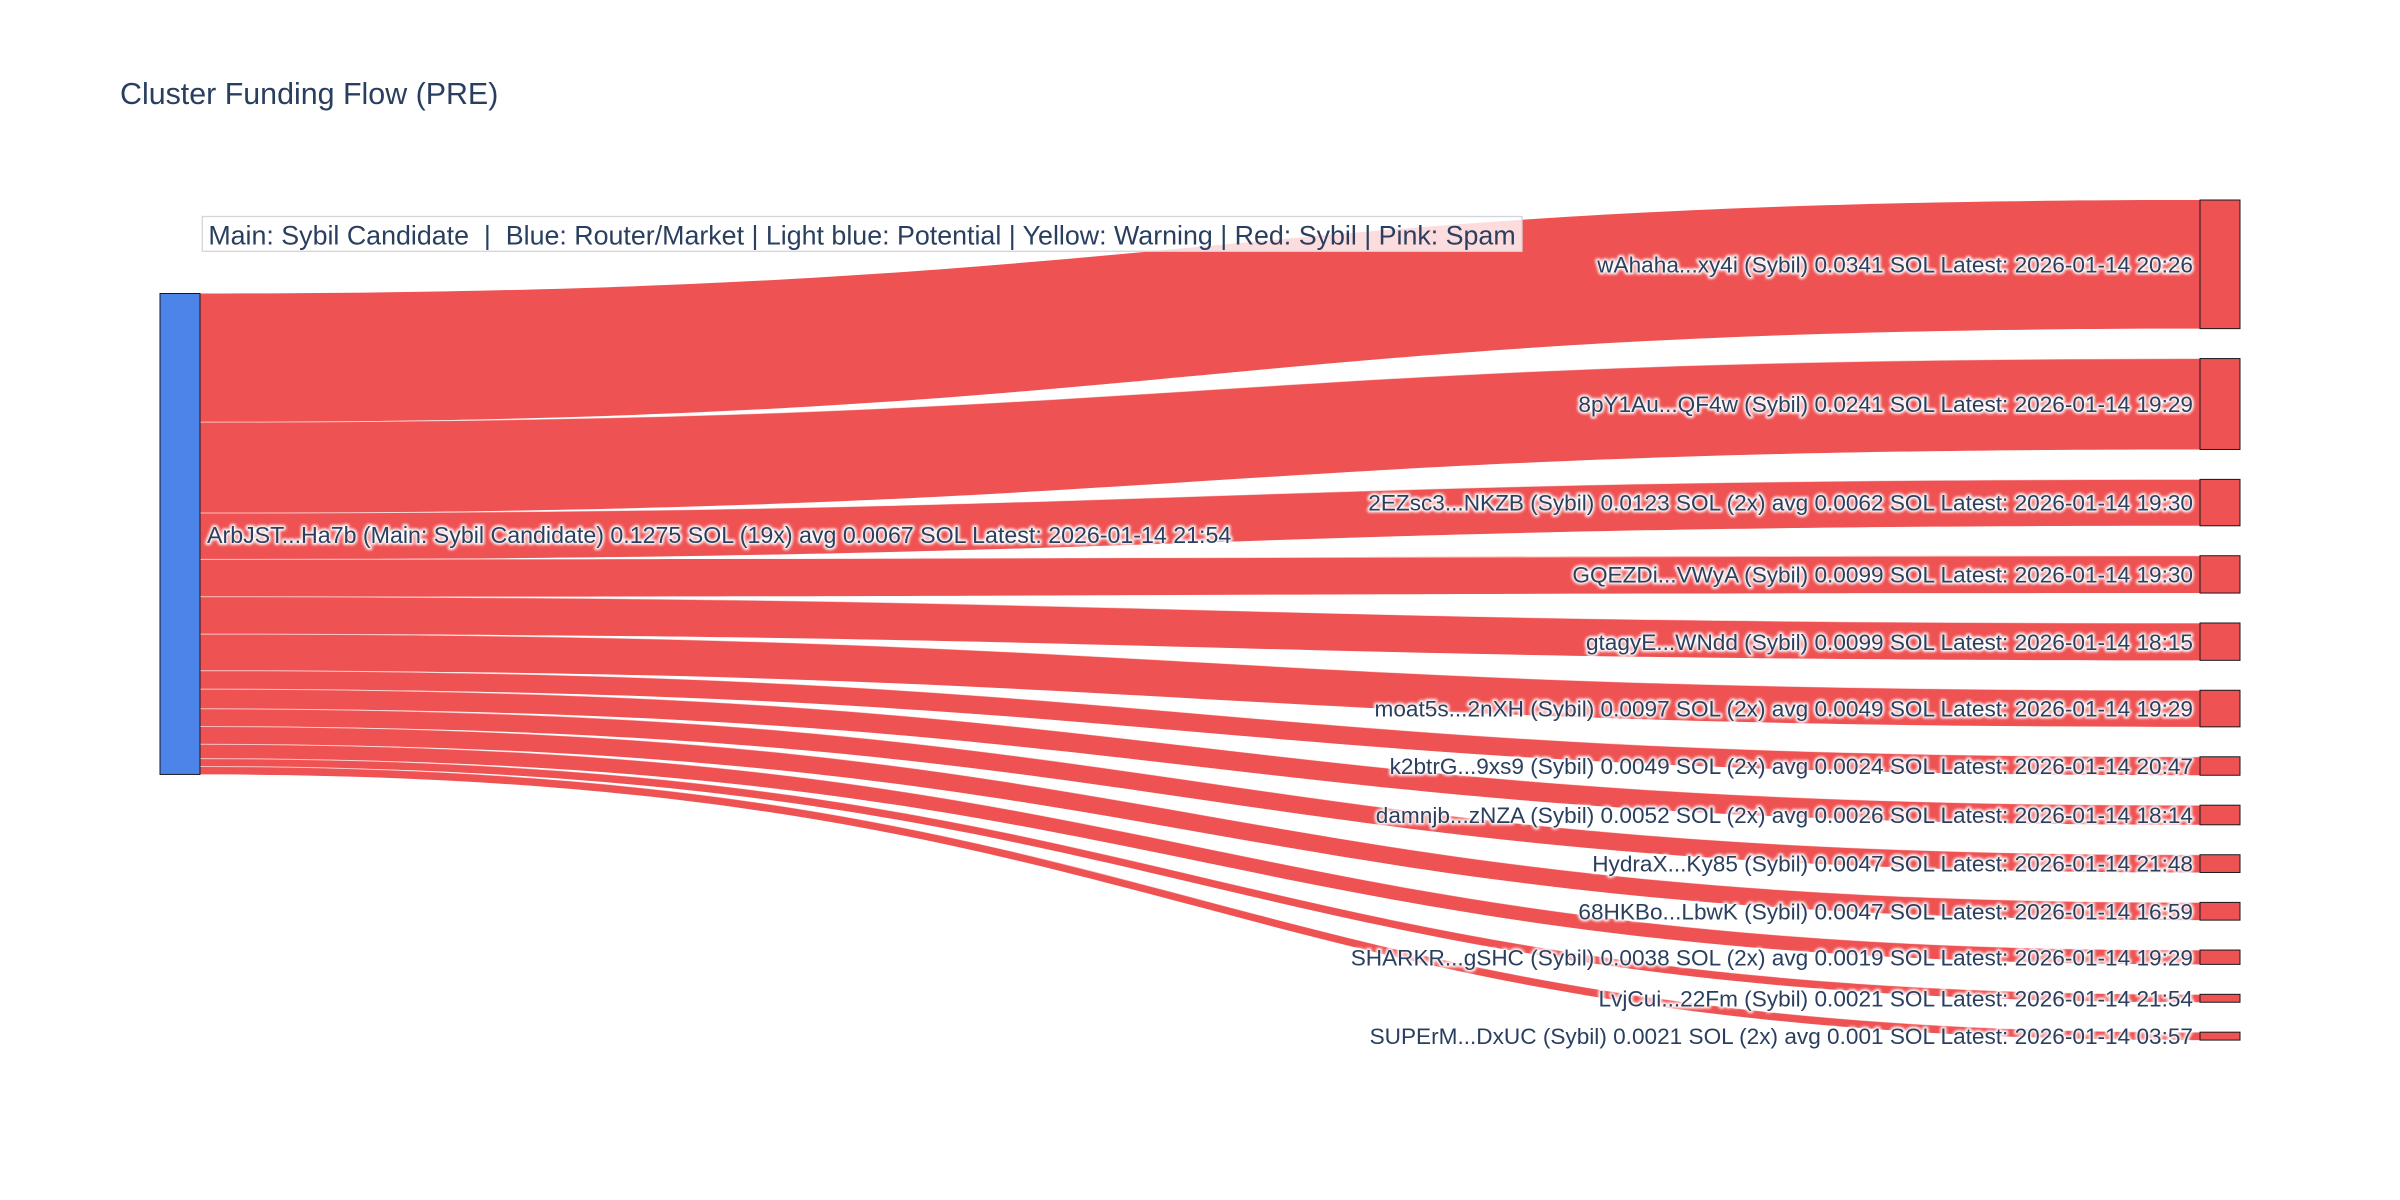  I want to click on svg-text: Cluster Funding Flow (PRE), so click(309, 94).